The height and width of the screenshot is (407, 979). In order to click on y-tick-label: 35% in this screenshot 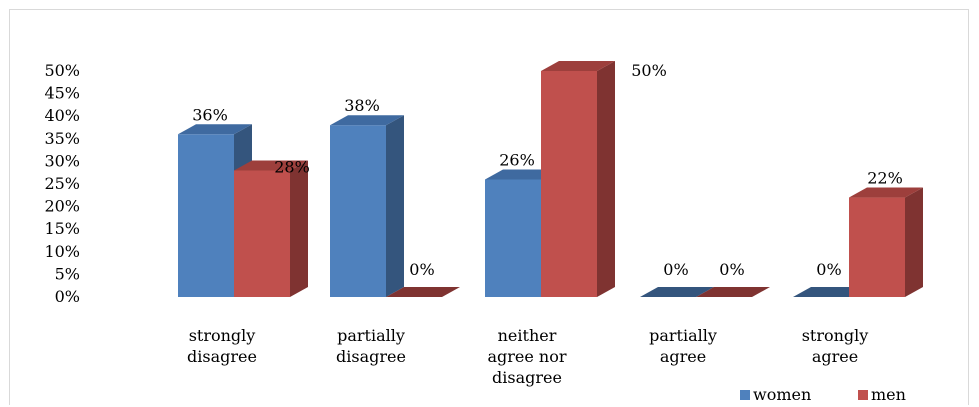, I will do `click(62, 138)`.